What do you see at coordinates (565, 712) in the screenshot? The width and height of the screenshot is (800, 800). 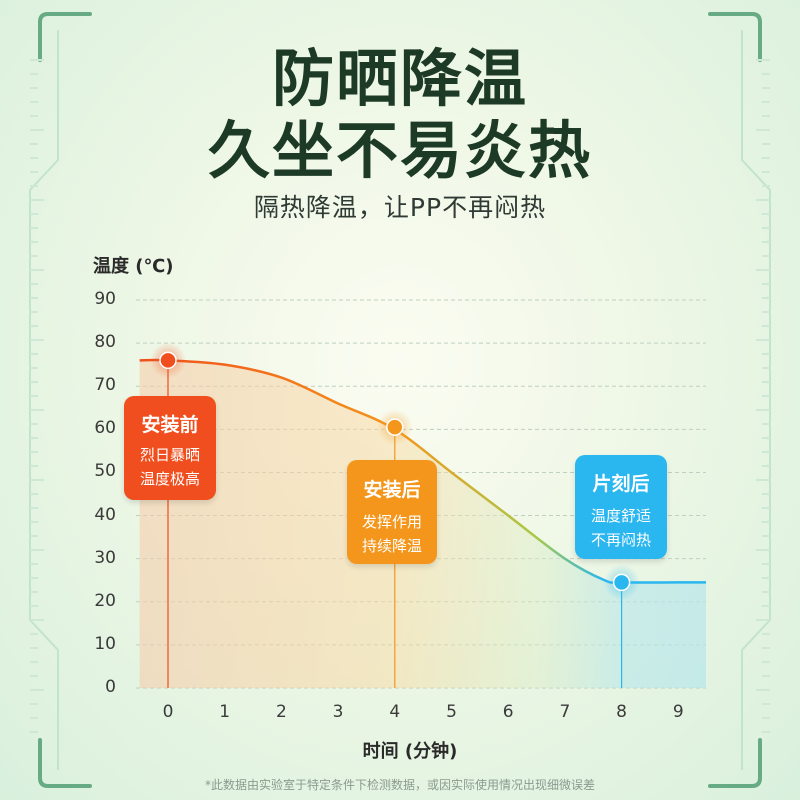 I see `x-tick-label: 7` at bounding box center [565, 712].